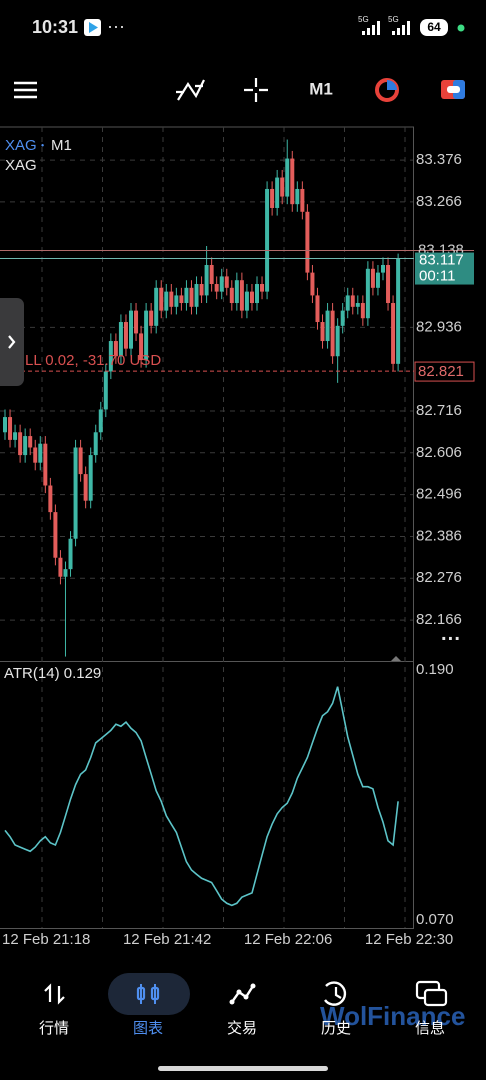 The image size is (486, 1080). I want to click on bottom-nav: 行情 图表 交易 历史 信息, so click(242, 1028).